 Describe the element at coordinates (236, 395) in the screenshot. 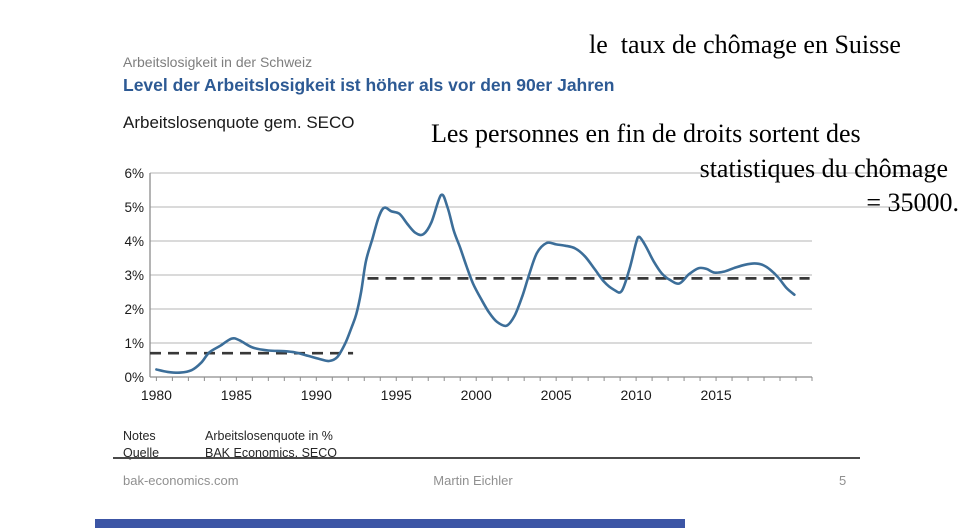

I see `x-tick-label: 1985` at that location.